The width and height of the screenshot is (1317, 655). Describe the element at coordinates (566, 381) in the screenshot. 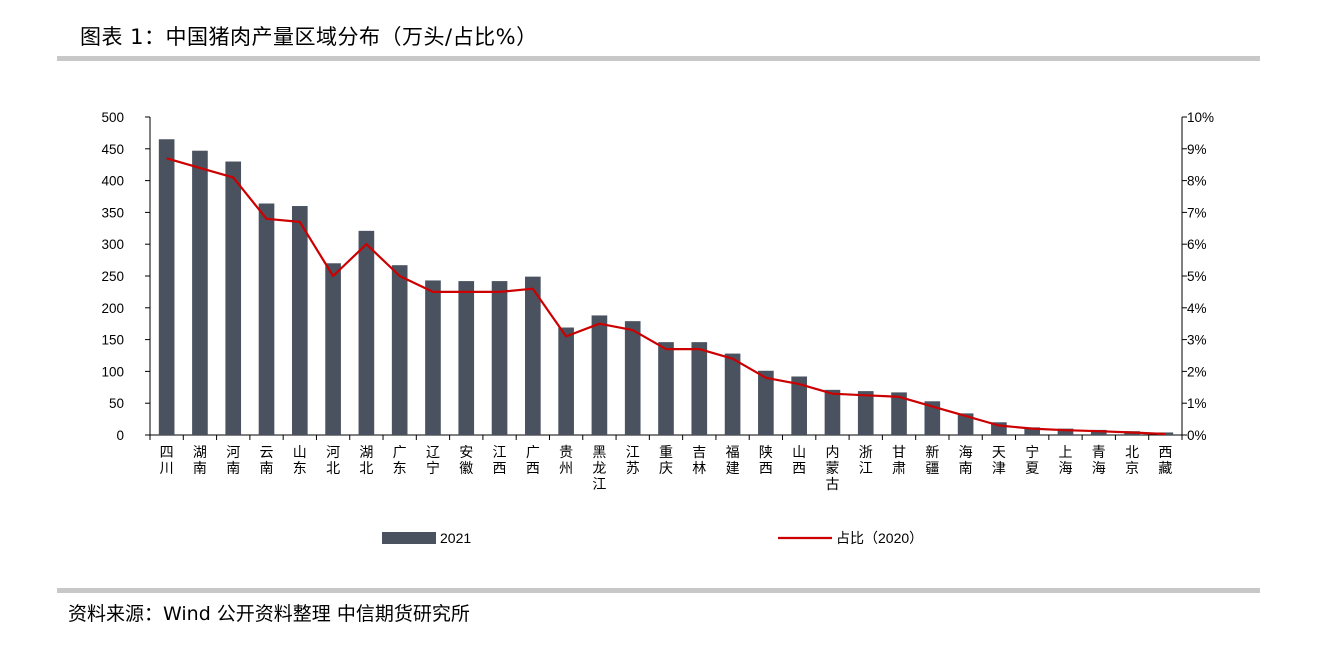

I see `bar-贵州` at that location.